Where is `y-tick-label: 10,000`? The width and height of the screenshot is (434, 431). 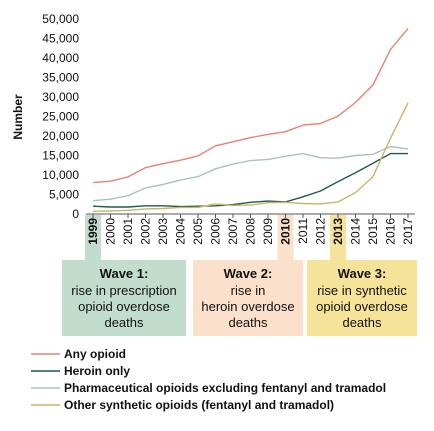 y-tick-label: 10,000 is located at coordinates (60, 175).